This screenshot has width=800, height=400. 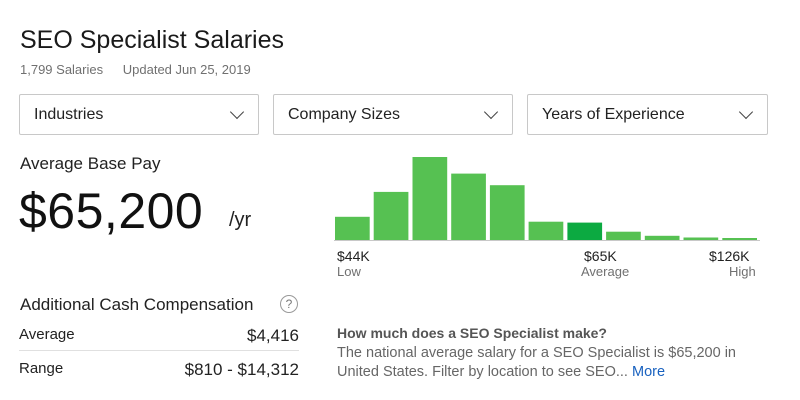 What do you see at coordinates (729, 256) in the screenshot?
I see `high-value: $126K` at bounding box center [729, 256].